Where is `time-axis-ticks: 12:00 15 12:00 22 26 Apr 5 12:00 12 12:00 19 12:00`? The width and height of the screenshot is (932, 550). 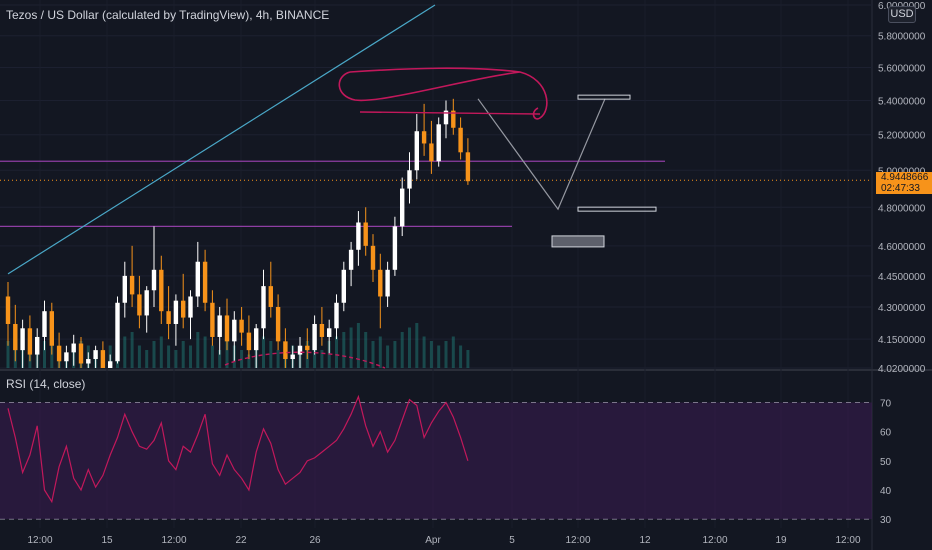
time-axis-ticks: 12:00 15 12:00 22 26 Apr 5 12:00 12 12:00 19 12:00 is located at coordinates (443, 540).